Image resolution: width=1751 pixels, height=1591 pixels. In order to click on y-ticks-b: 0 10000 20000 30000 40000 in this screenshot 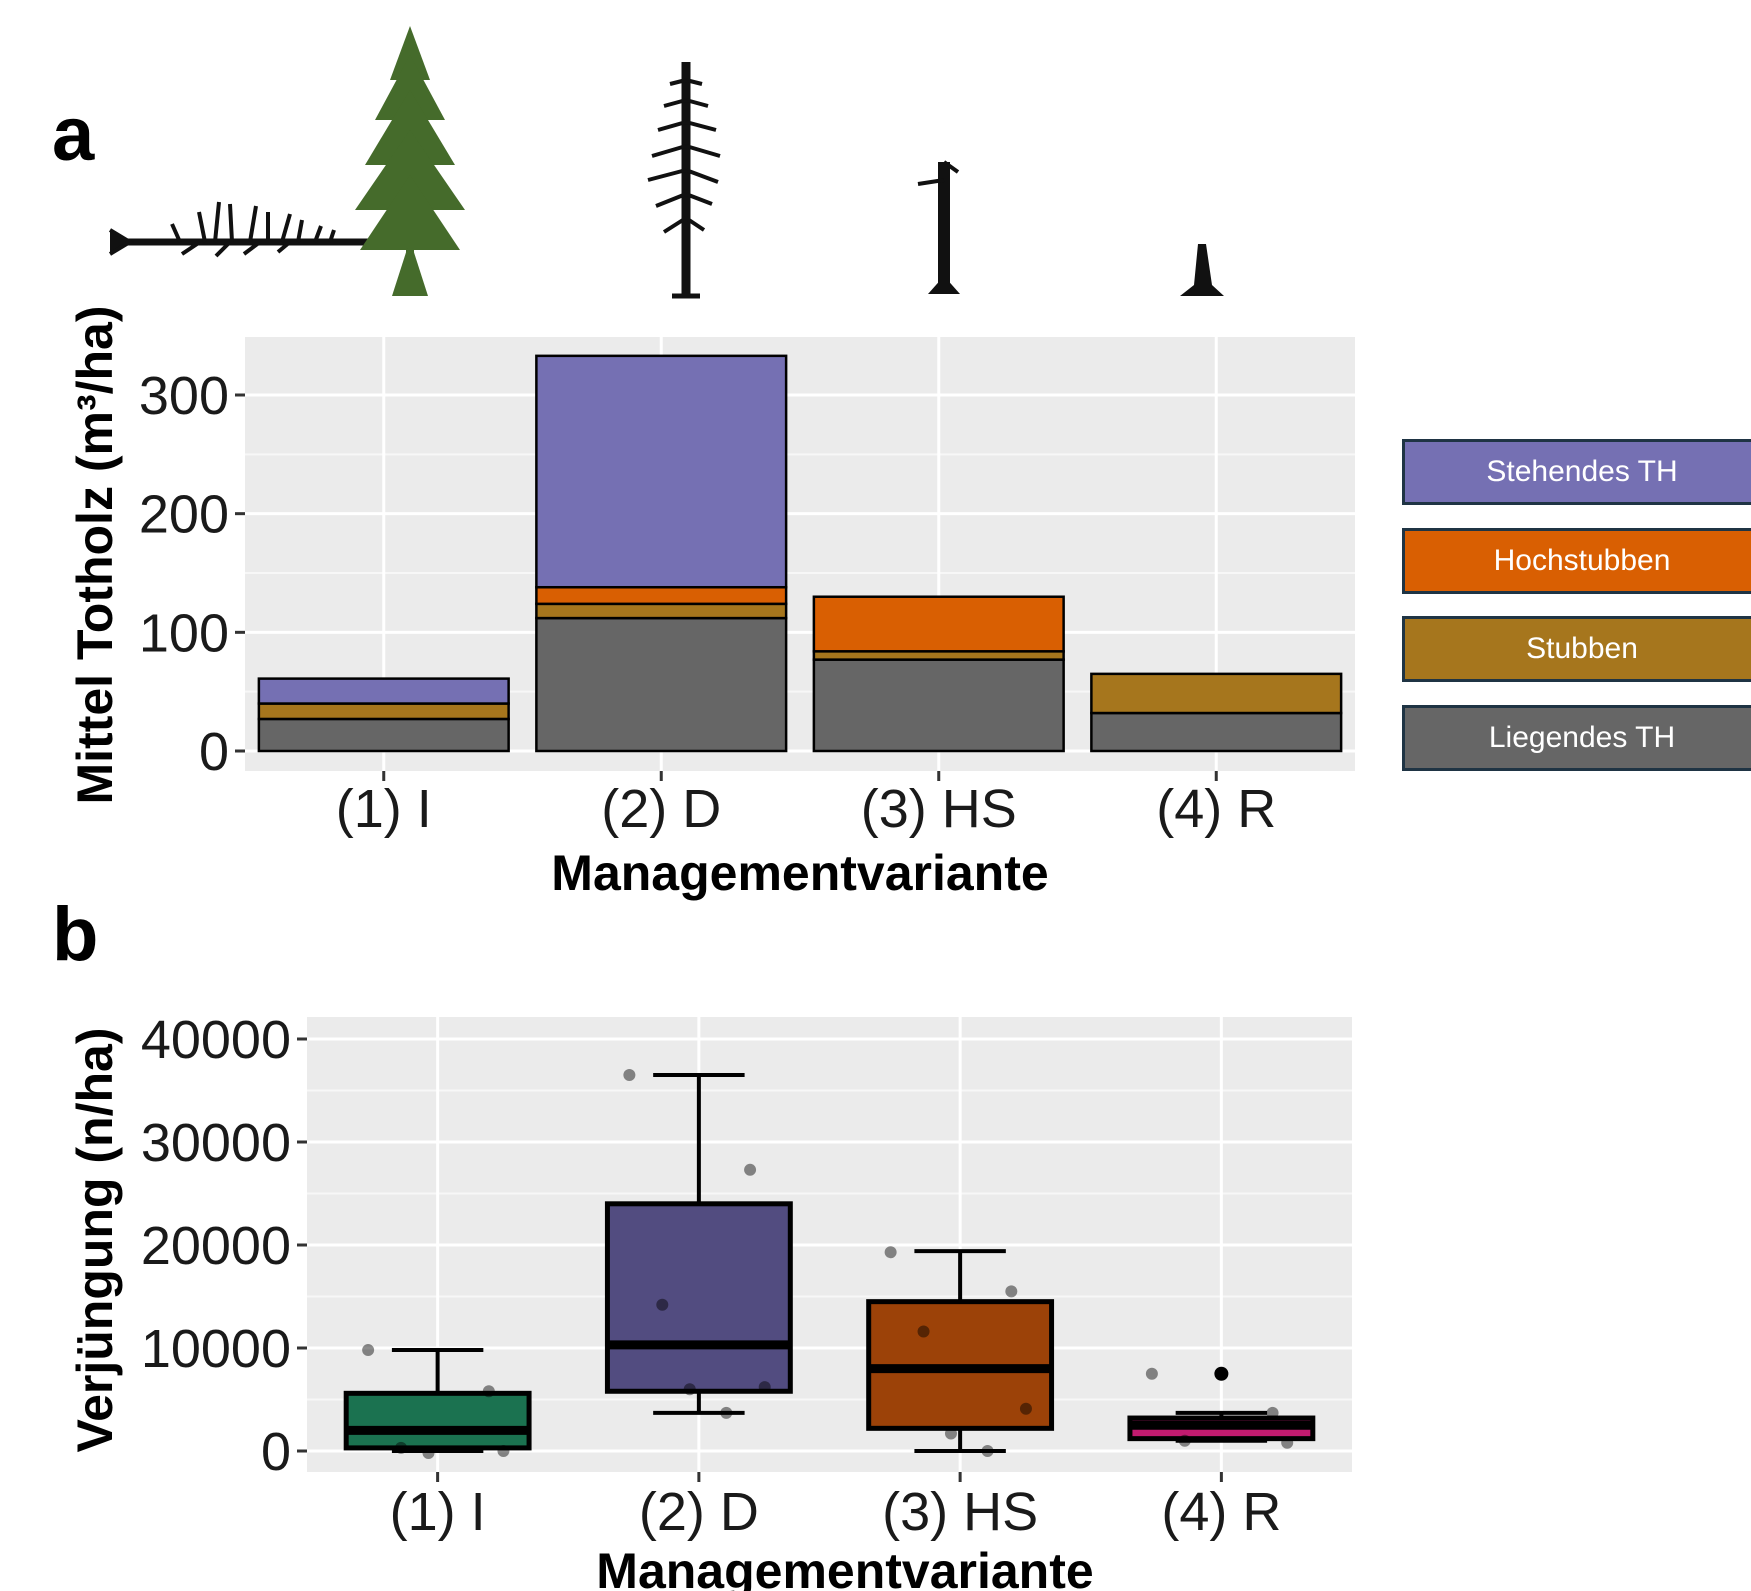, I will do `click(224, 1246)`.